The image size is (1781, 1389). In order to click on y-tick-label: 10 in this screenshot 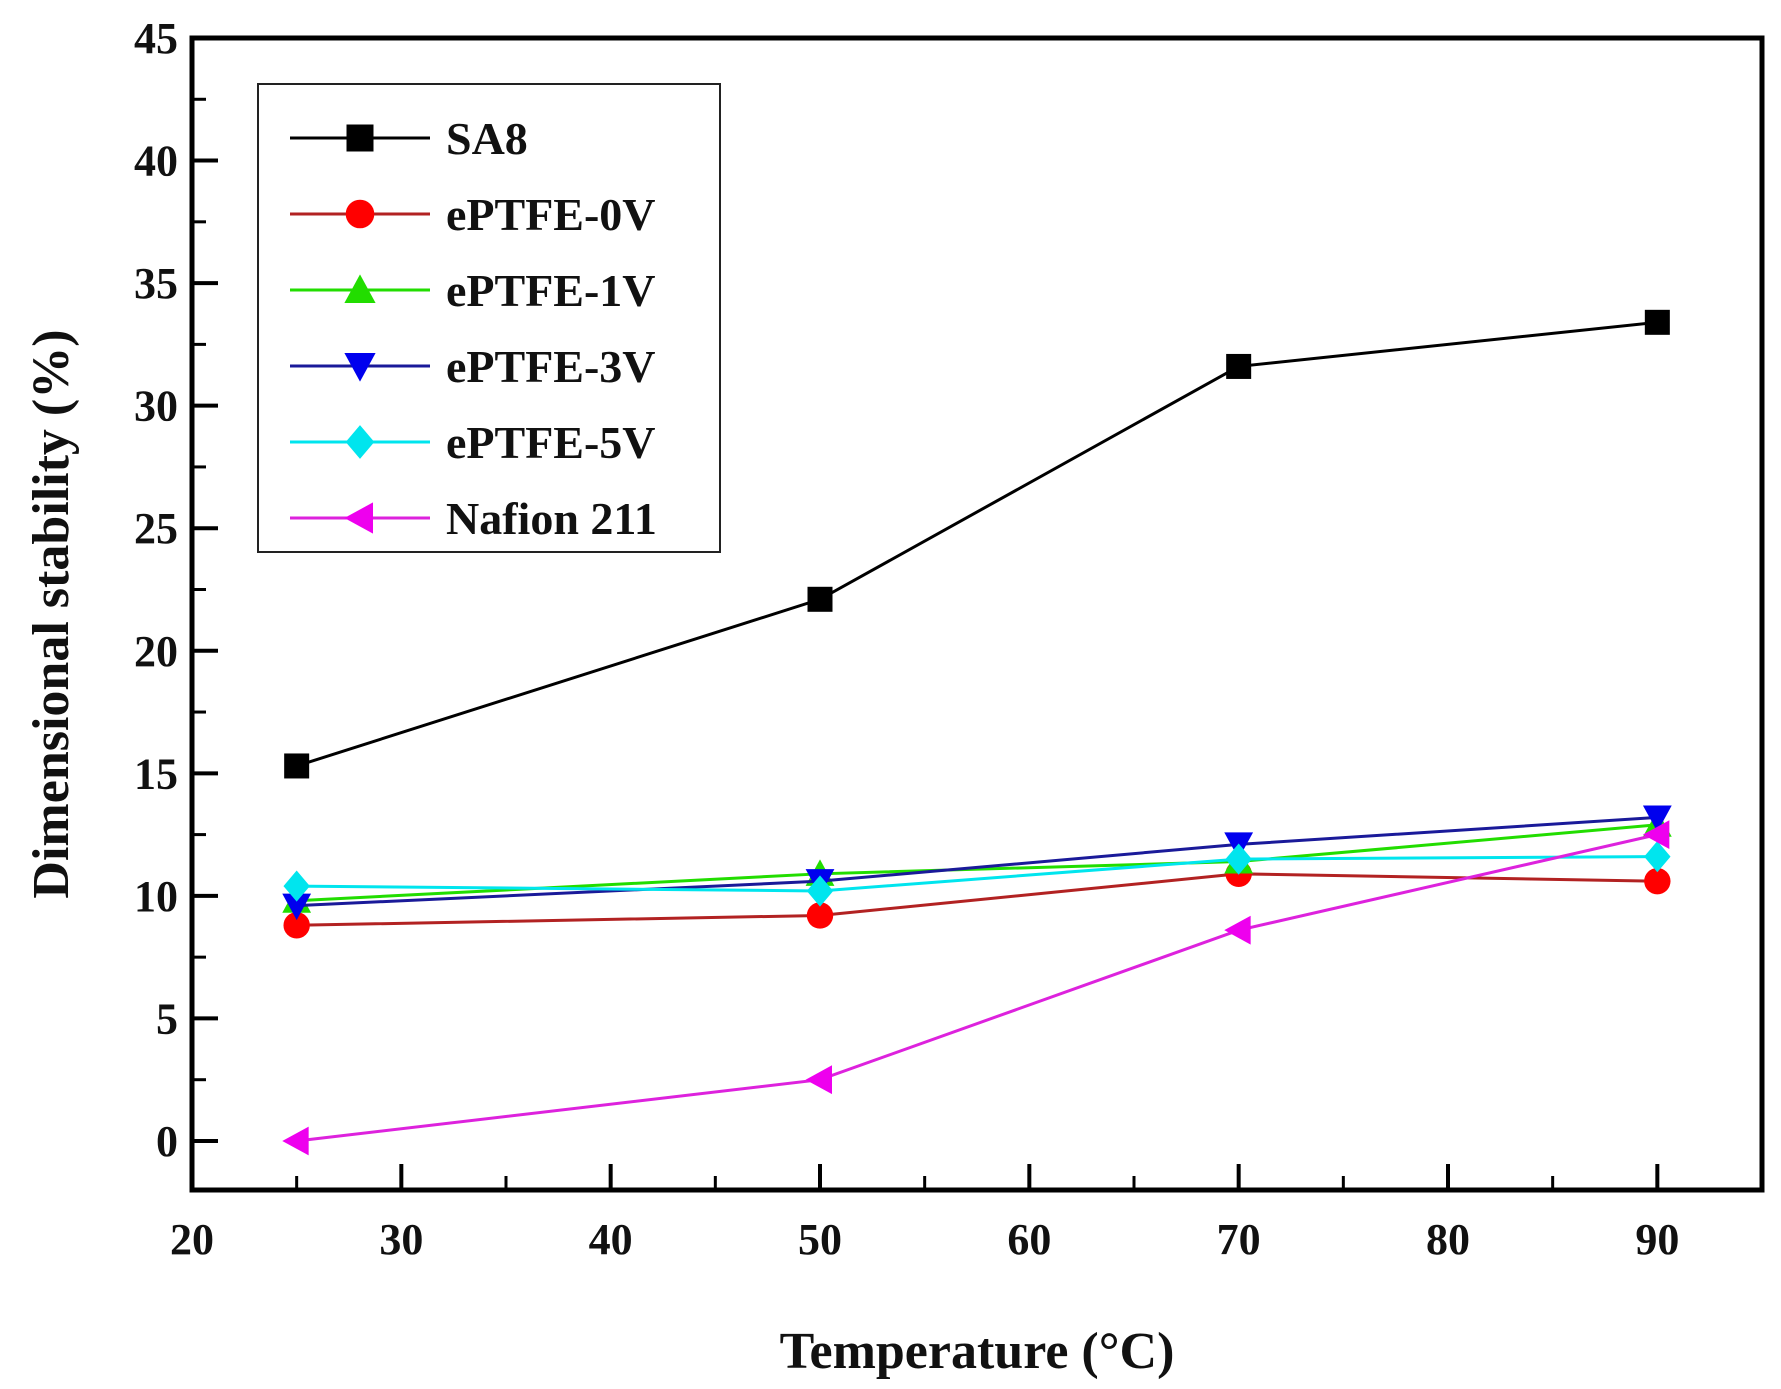, I will do `click(156, 896)`.